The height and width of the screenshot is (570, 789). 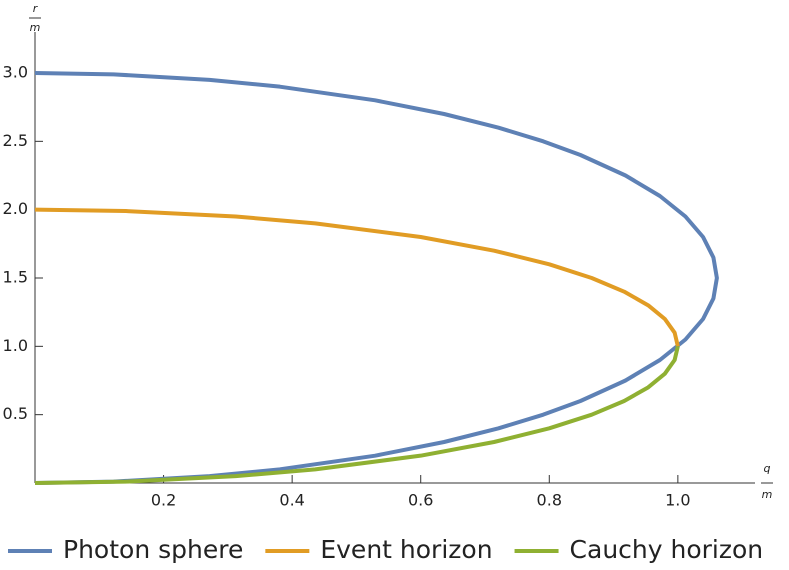 What do you see at coordinates (667, 549) in the screenshot?
I see `legend-label: Cauchy horizon` at bounding box center [667, 549].